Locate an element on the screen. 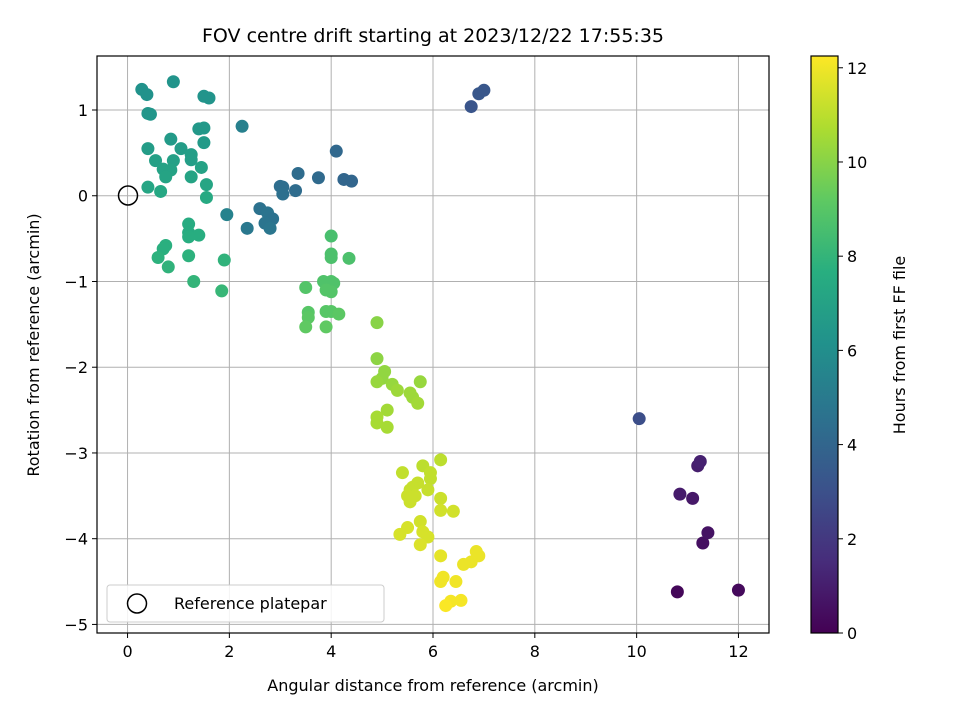 The height and width of the screenshot is (724, 960). x-tick-label: 10 is located at coordinates (636, 651).